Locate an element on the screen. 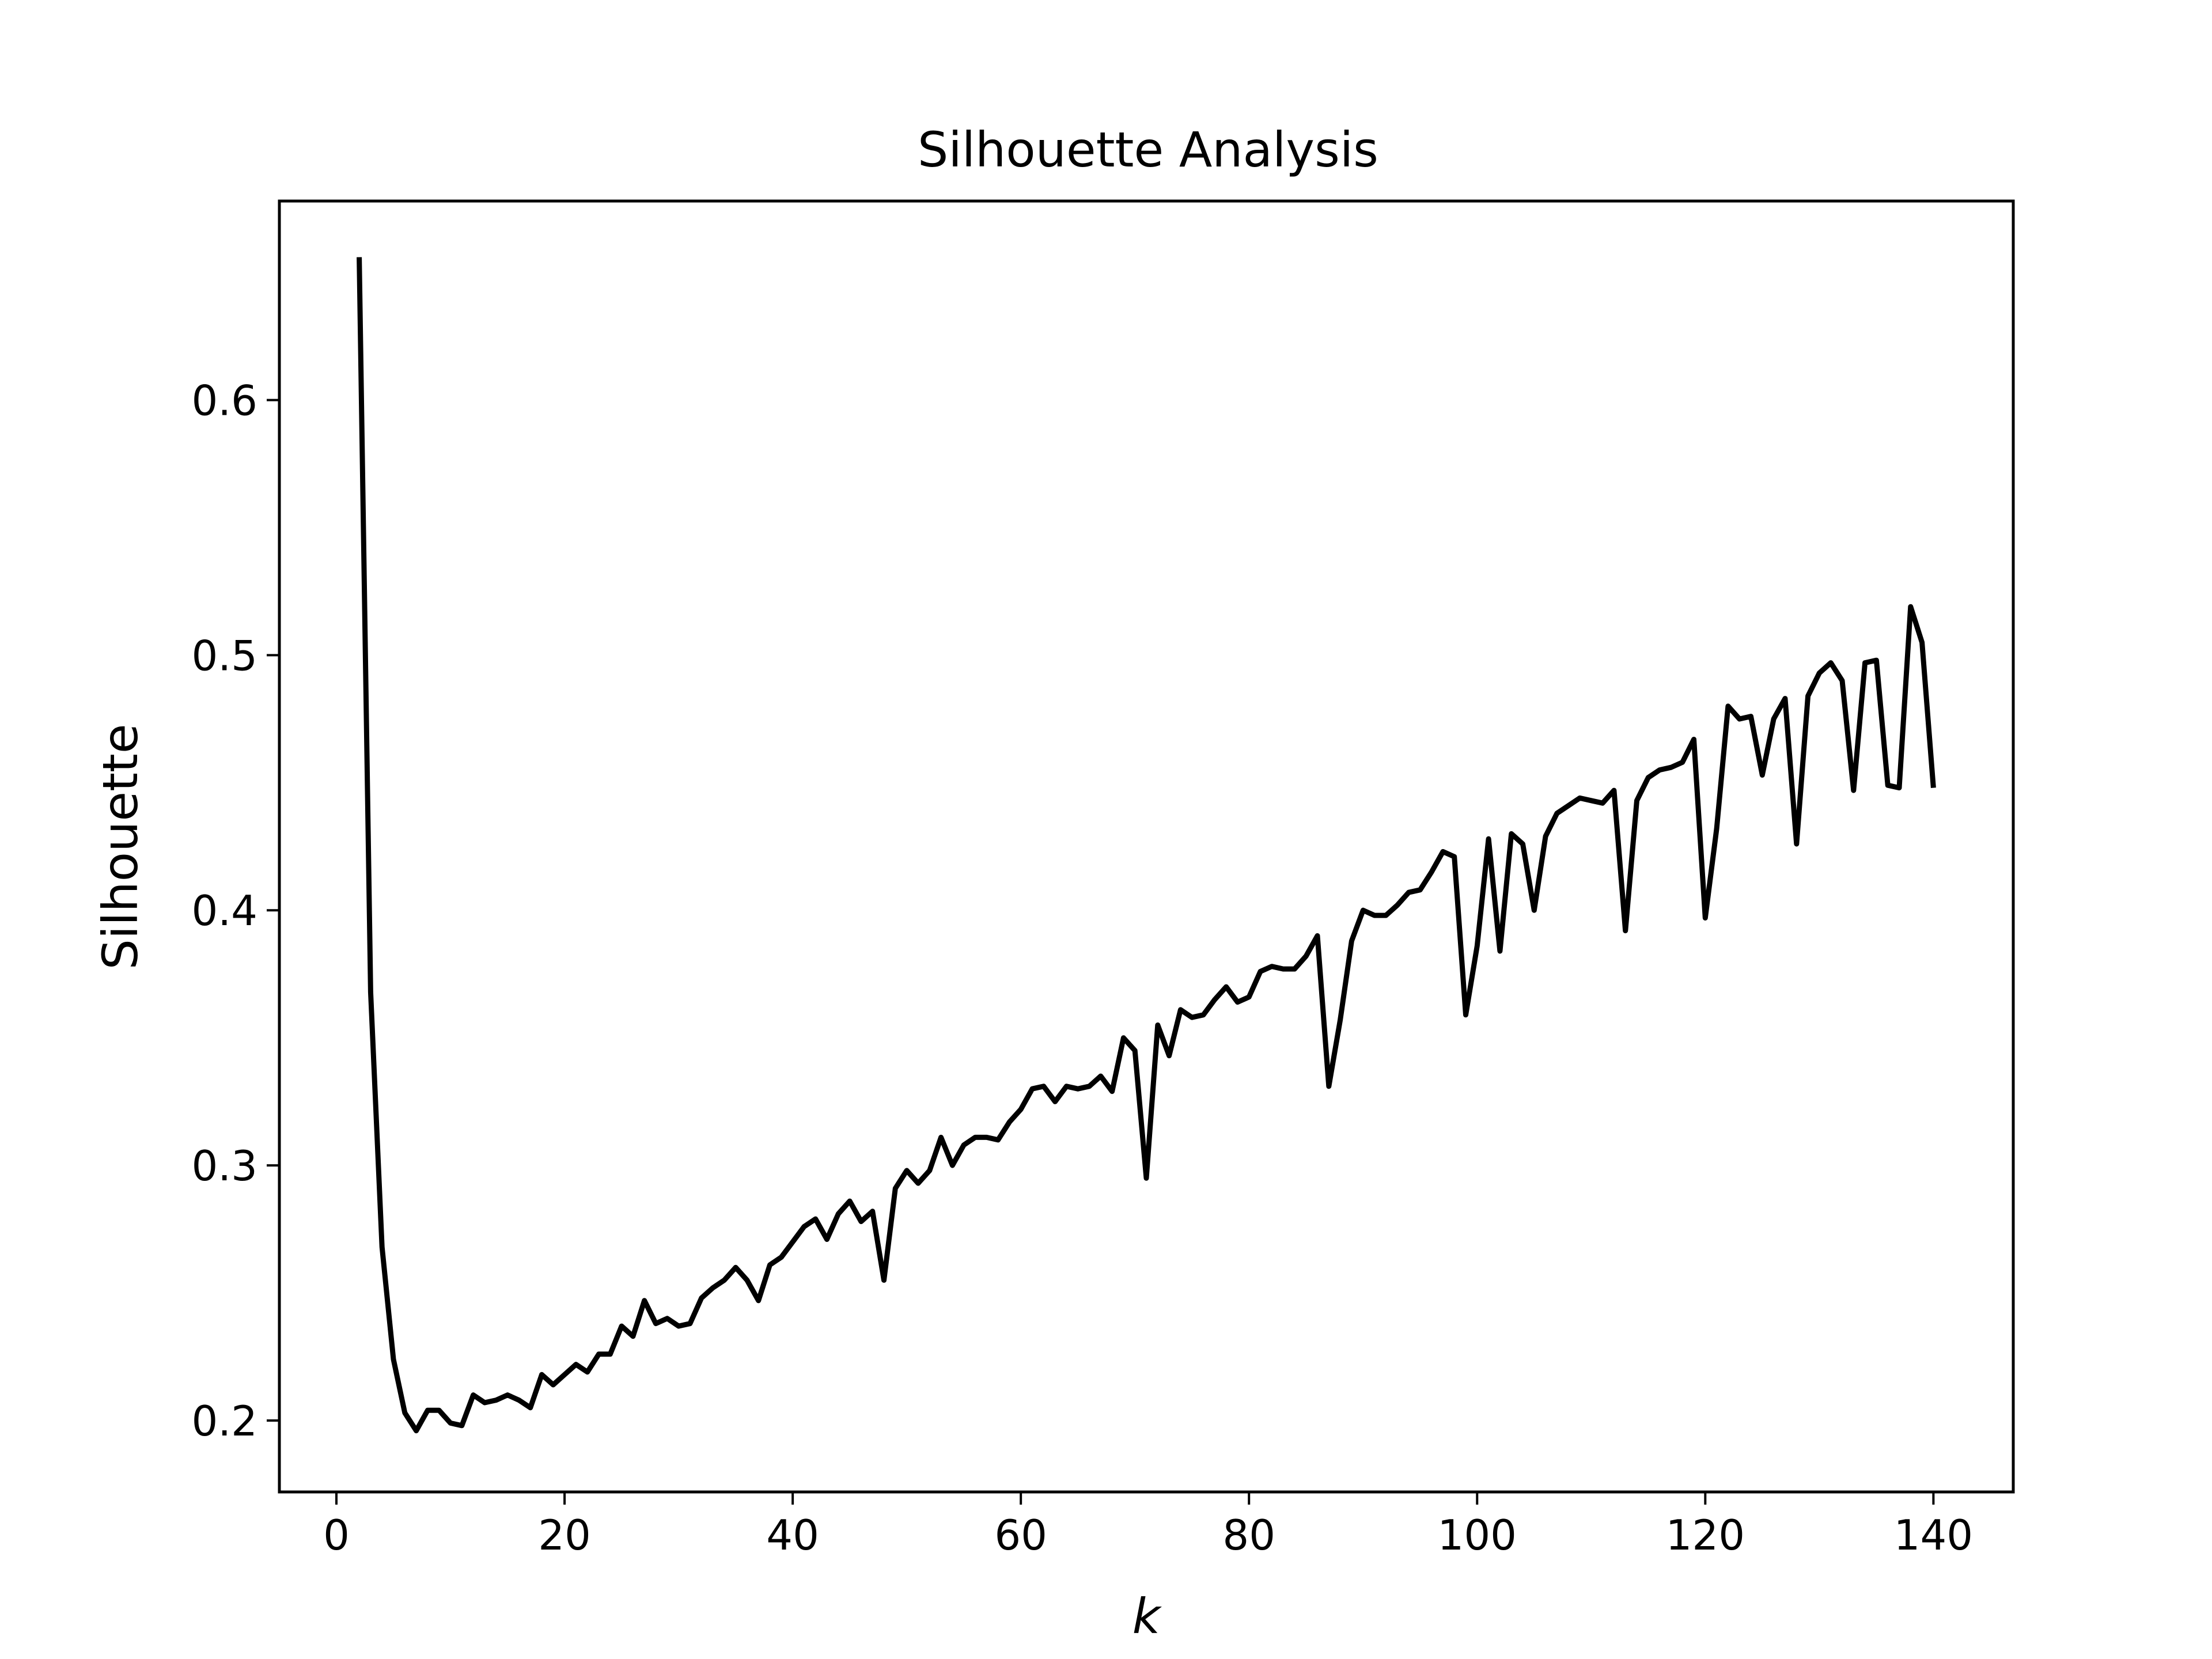 The image size is (2212, 1659). y-tick-label: 0.5 is located at coordinates (224, 655).